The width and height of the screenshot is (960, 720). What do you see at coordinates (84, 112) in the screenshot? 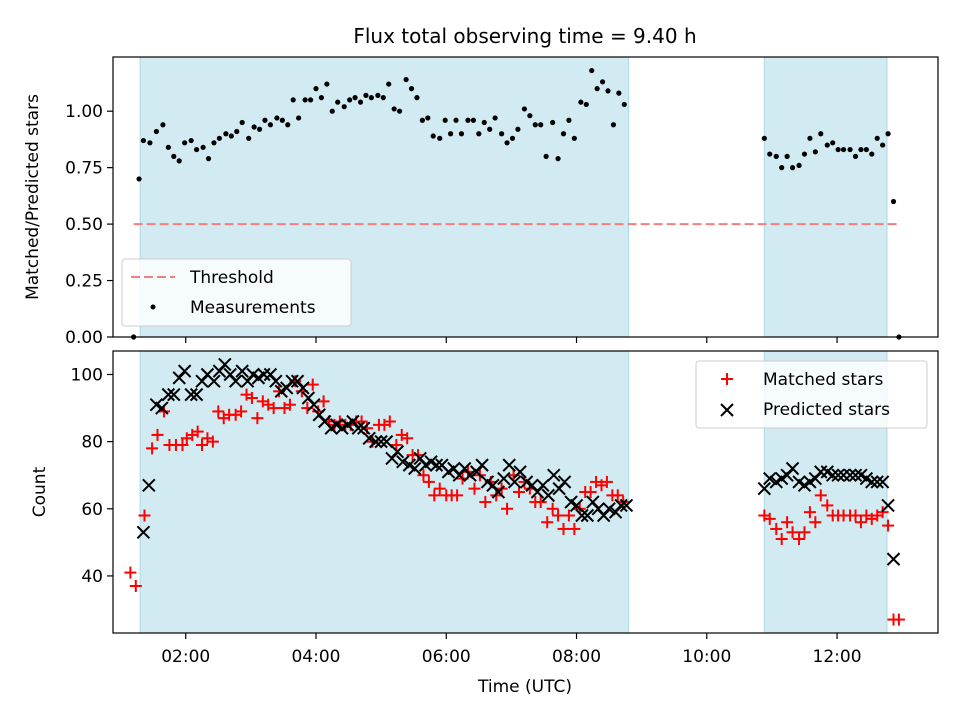
I see `y-tick-label: 1.00` at bounding box center [84, 112].